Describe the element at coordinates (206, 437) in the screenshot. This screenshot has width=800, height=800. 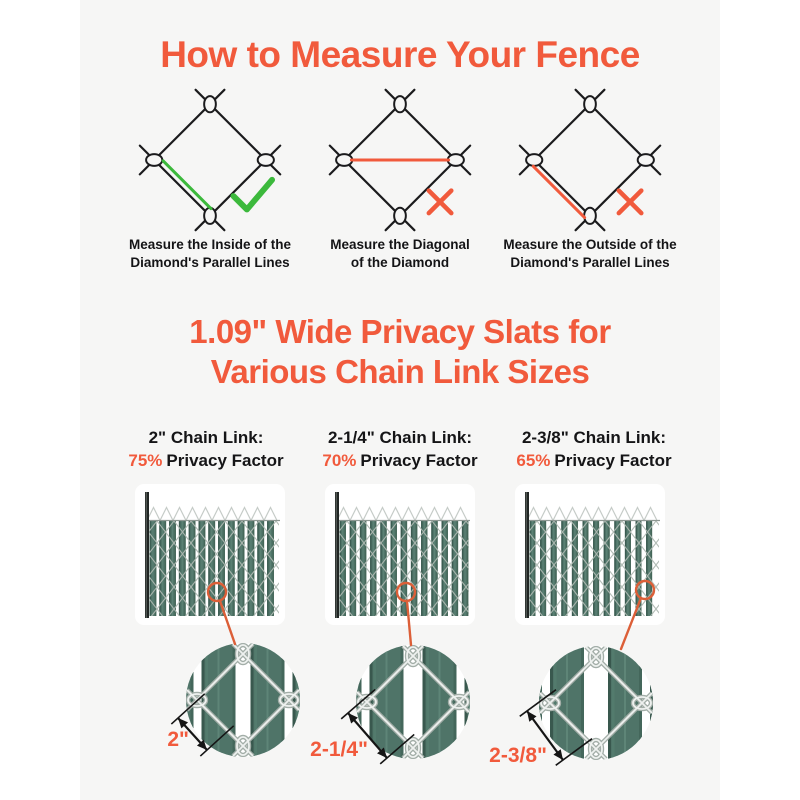
I see `chain-link-size: 2" Chain Link:` at that location.